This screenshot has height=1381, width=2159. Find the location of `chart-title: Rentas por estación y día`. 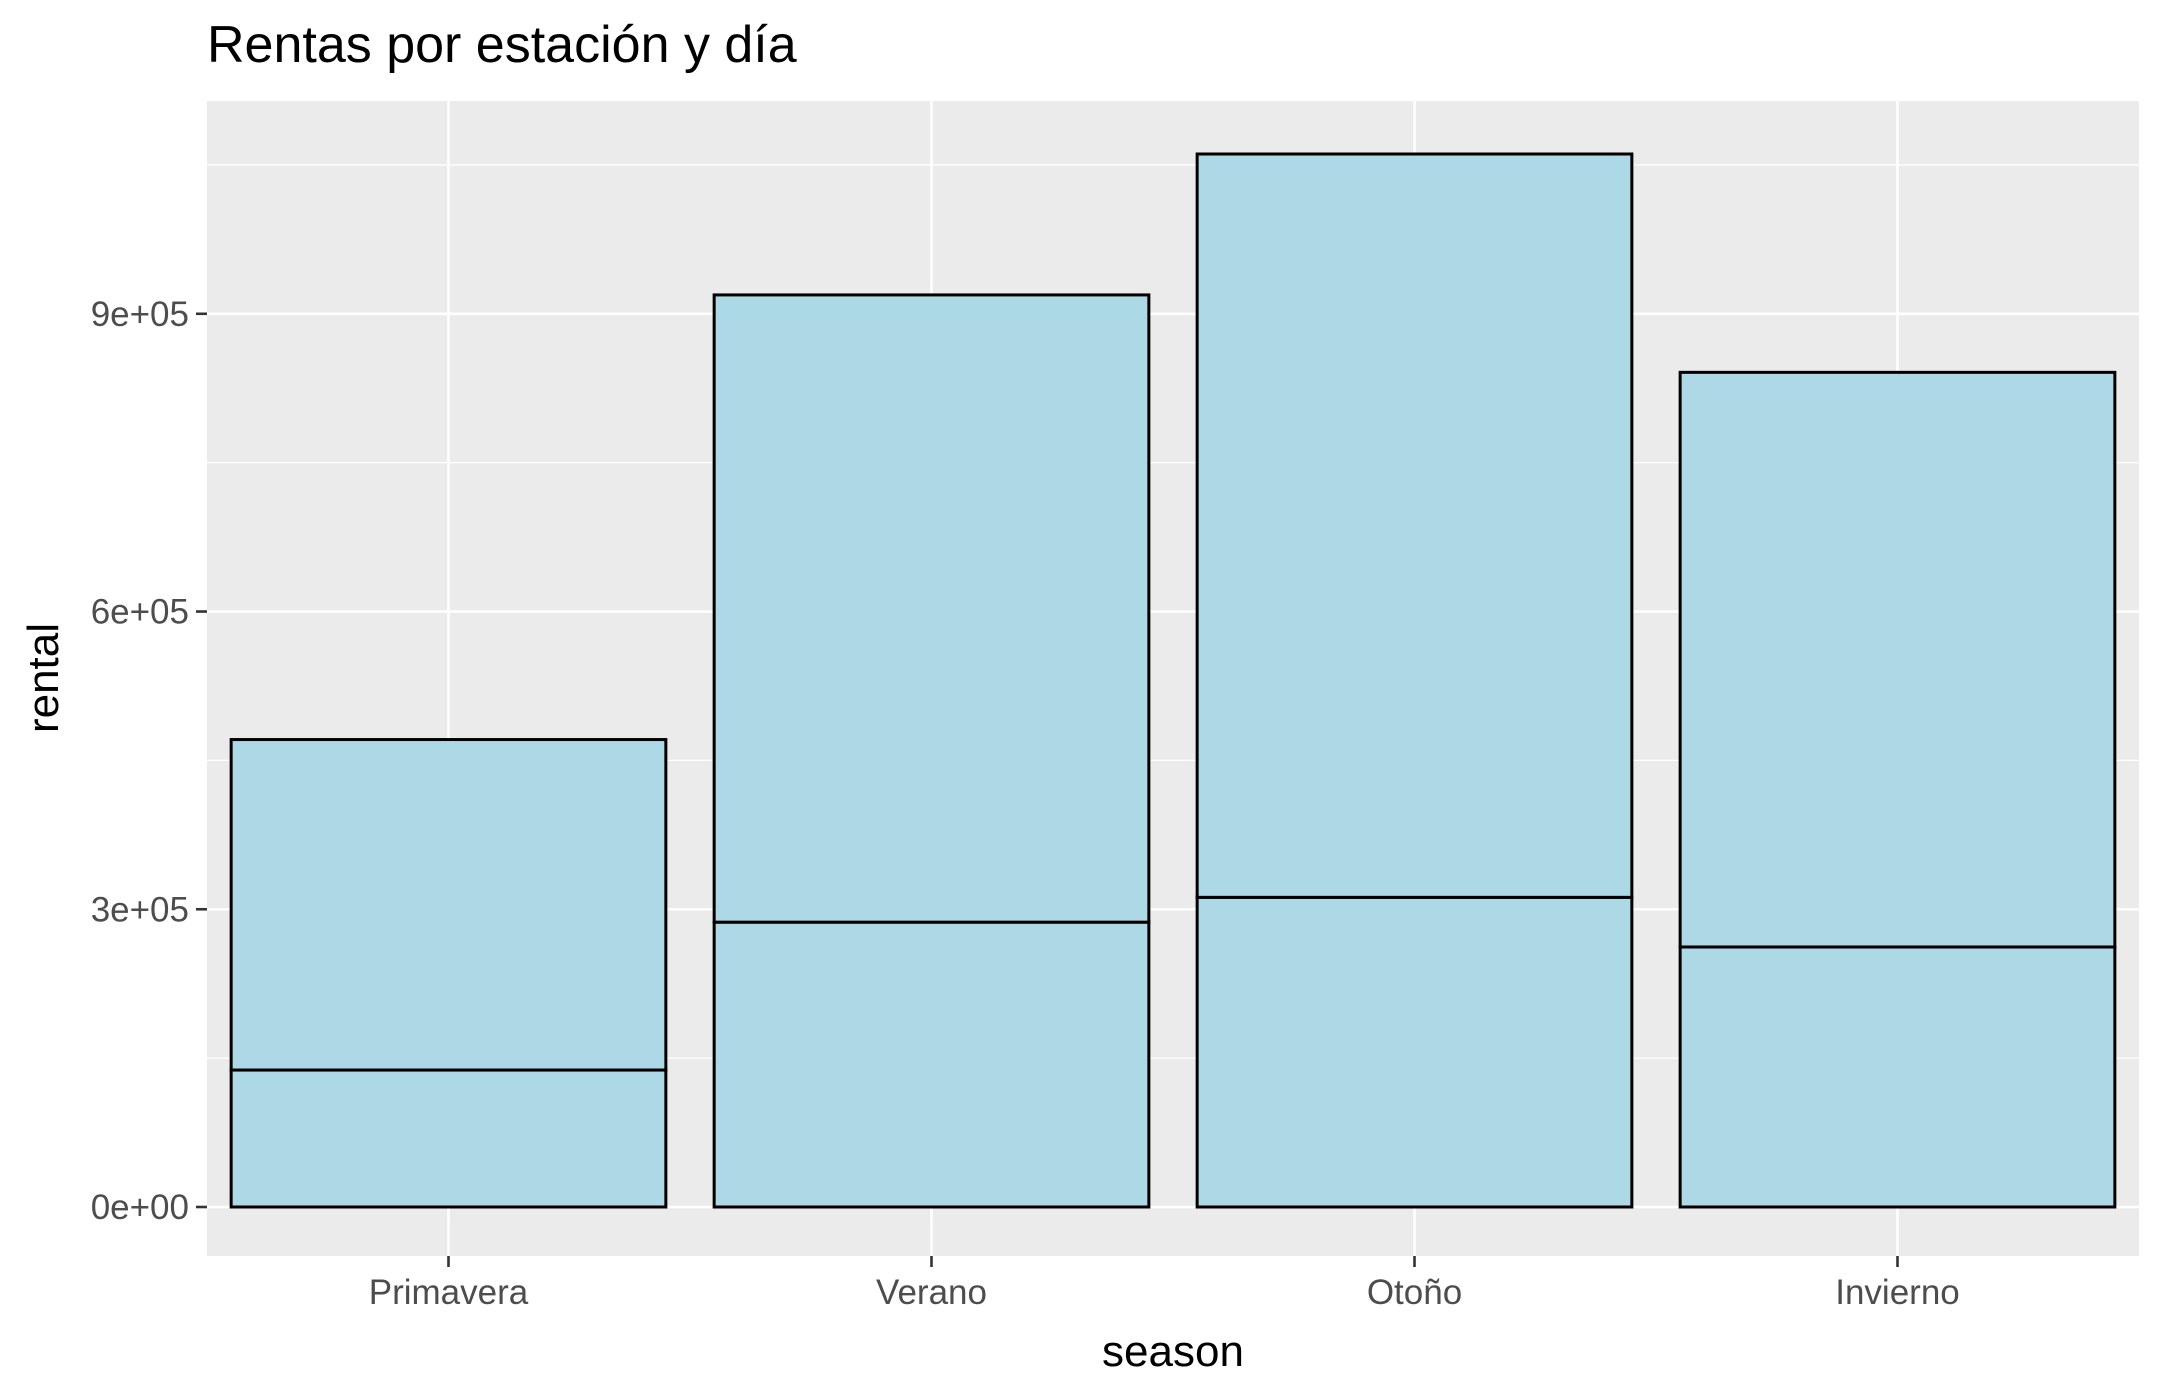

chart-title: Rentas por estación y día is located at coordinates (502, 45).